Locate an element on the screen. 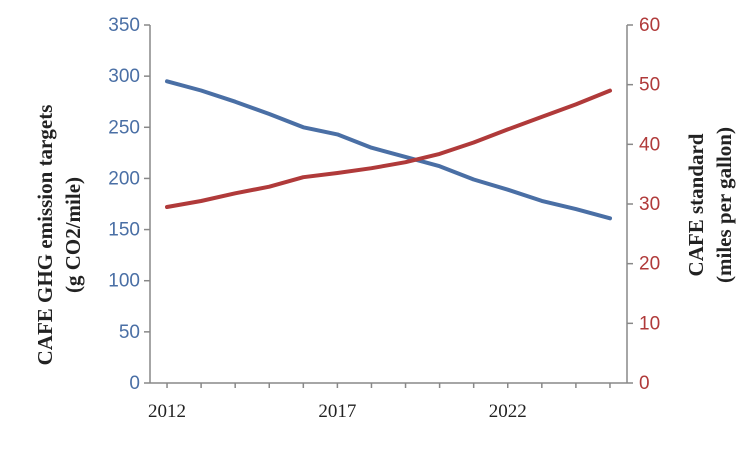  right-tick-label: 10 is located at coordinates (649, 323).